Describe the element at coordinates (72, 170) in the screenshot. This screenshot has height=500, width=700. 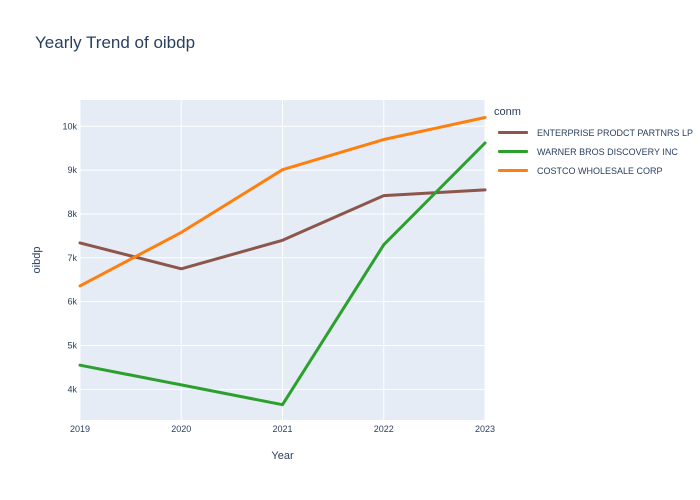
I see `y-tick-label: 9k` at that location.